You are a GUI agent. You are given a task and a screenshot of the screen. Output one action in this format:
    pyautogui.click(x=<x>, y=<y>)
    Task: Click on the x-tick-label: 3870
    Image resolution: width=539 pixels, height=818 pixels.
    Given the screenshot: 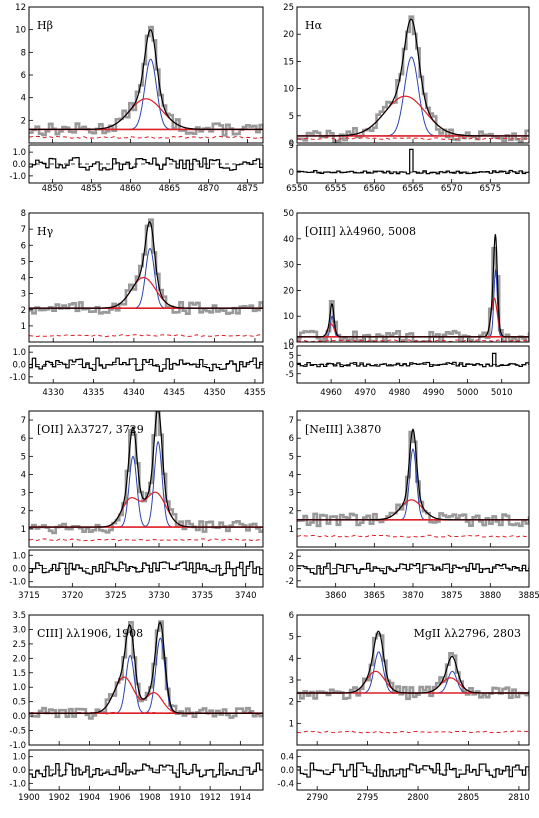 What is the action you would take?
    pyautogui.click(x=413, y=596)
    